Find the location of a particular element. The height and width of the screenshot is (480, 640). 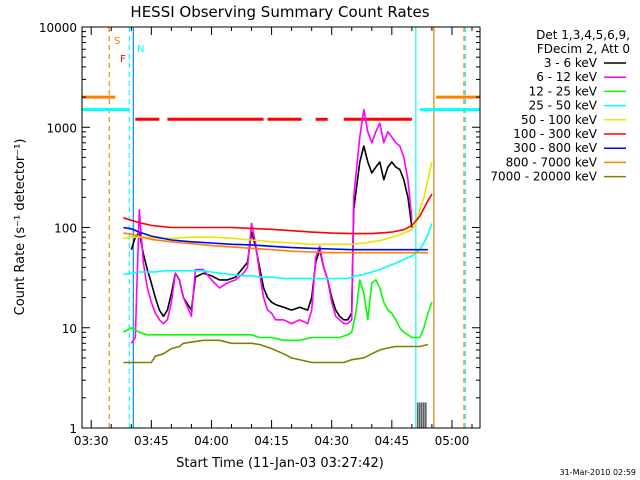

legend-label-2: 12 - 25 keV is located at coordinates (563, 91).